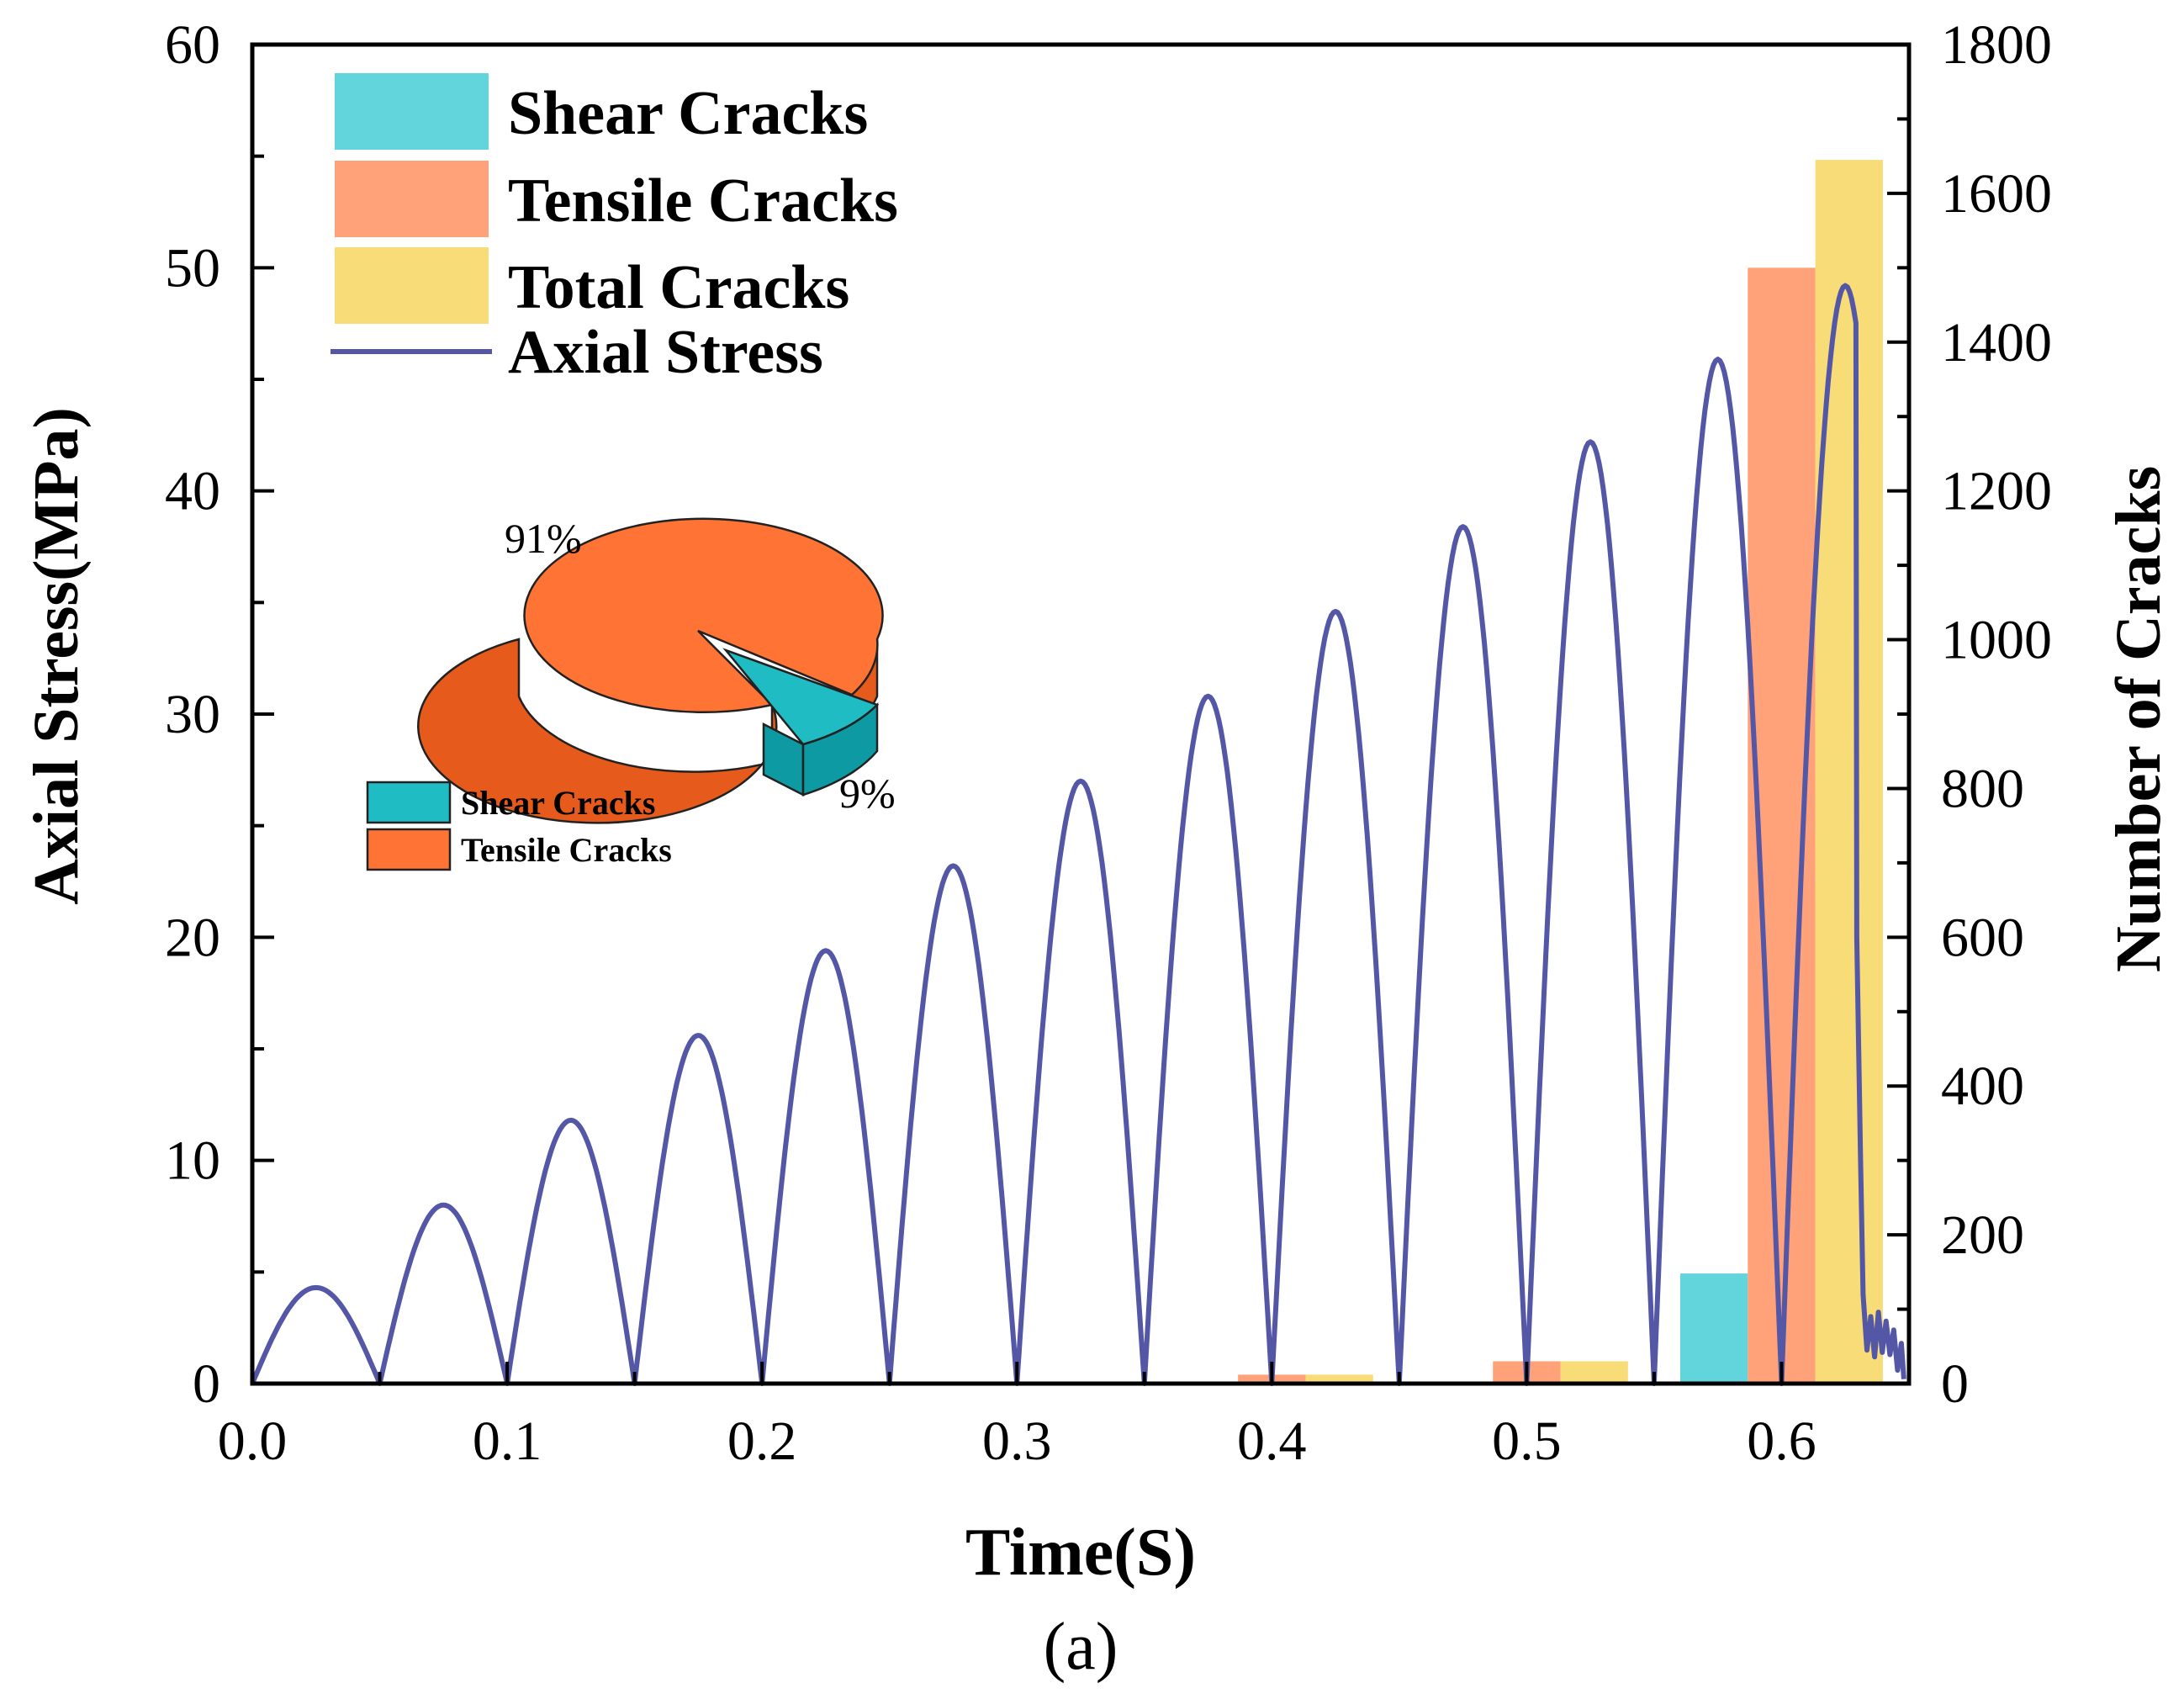 Image resolution: width=2184 pixels, height=1699 pixels. Describe the element at coordinates (543, 538) in the screenshot. I see `pie-pct-tensile: 91%` at that location.